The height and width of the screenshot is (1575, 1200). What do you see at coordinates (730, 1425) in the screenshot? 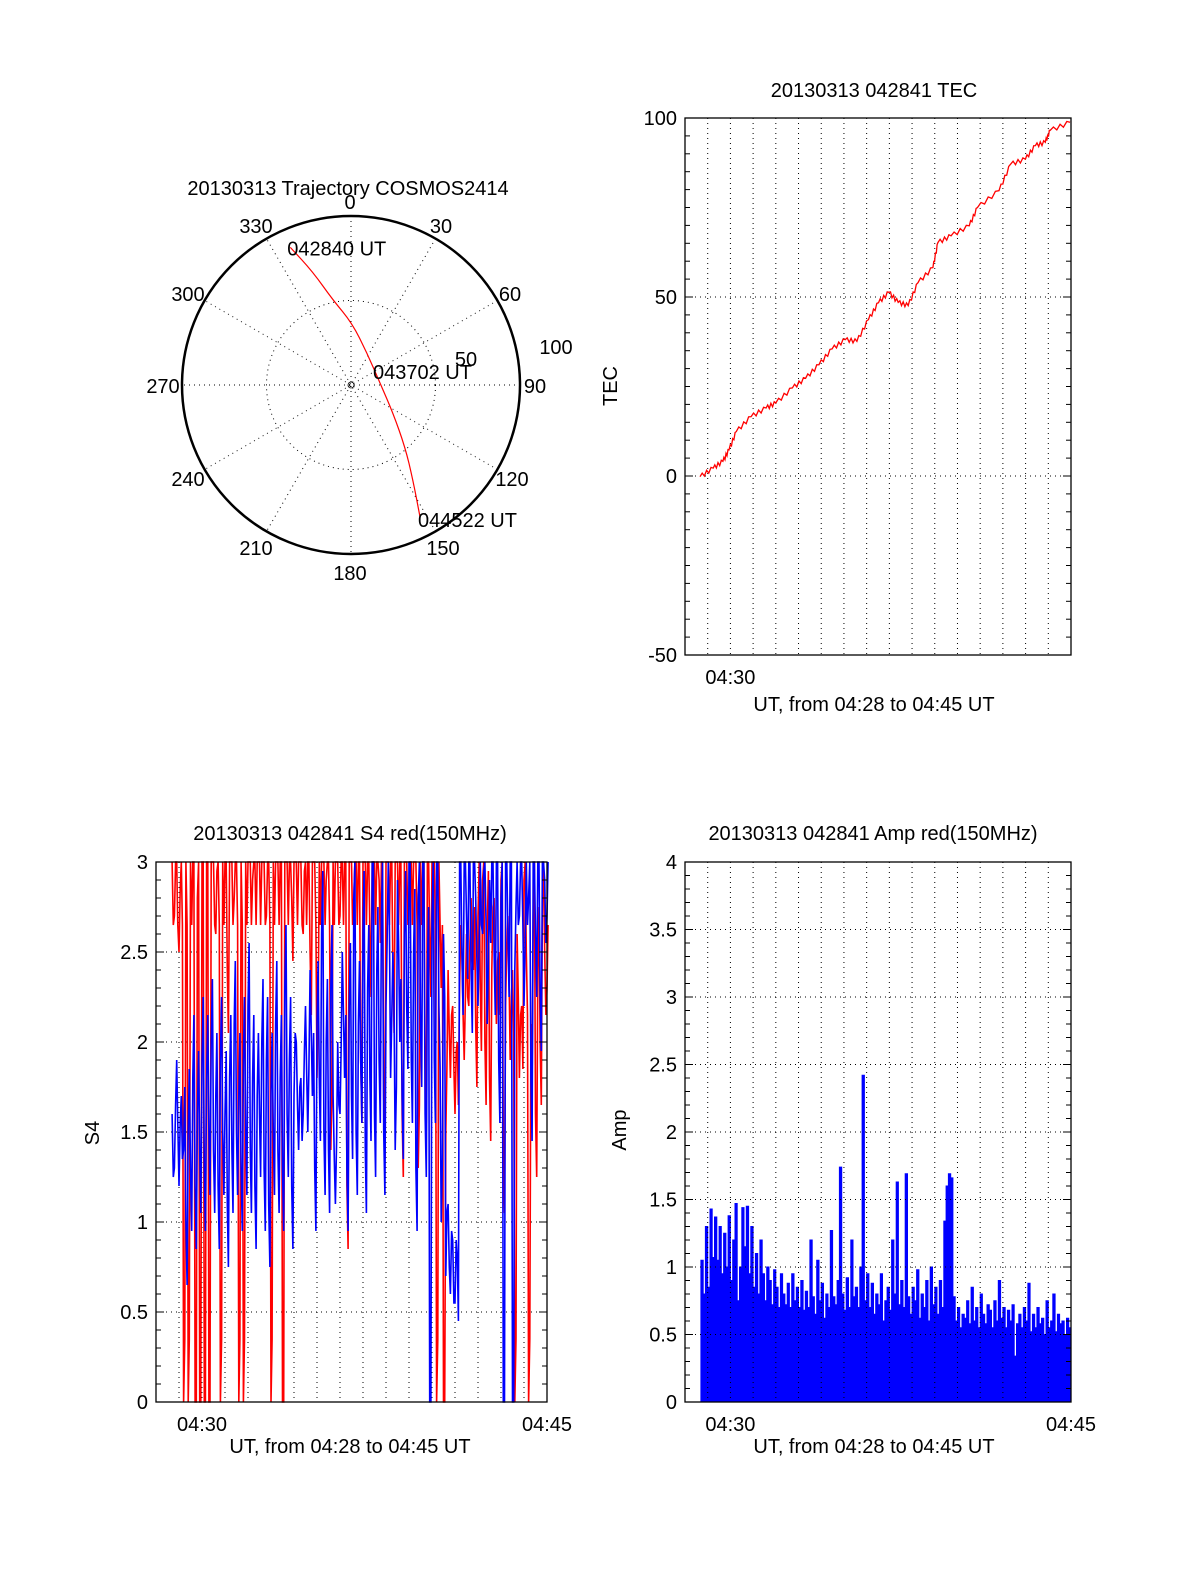
I see `amp-xtick-label: 04:30` at bounding box center [730, 1425].